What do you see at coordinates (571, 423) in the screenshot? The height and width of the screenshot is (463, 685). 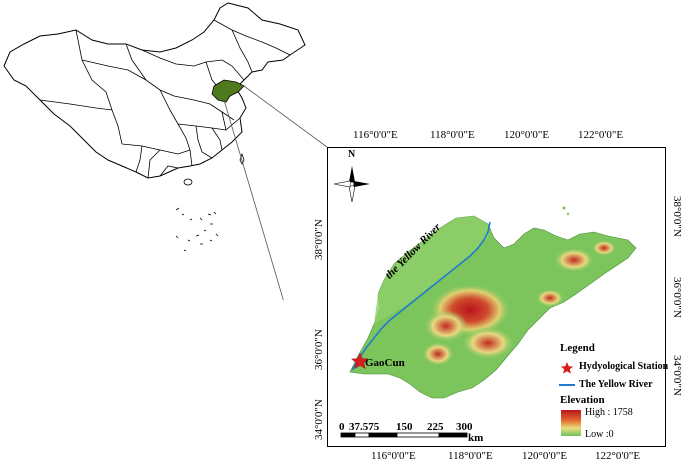 I see `legend-elevation-ramp` at bounding box center [571, 423].